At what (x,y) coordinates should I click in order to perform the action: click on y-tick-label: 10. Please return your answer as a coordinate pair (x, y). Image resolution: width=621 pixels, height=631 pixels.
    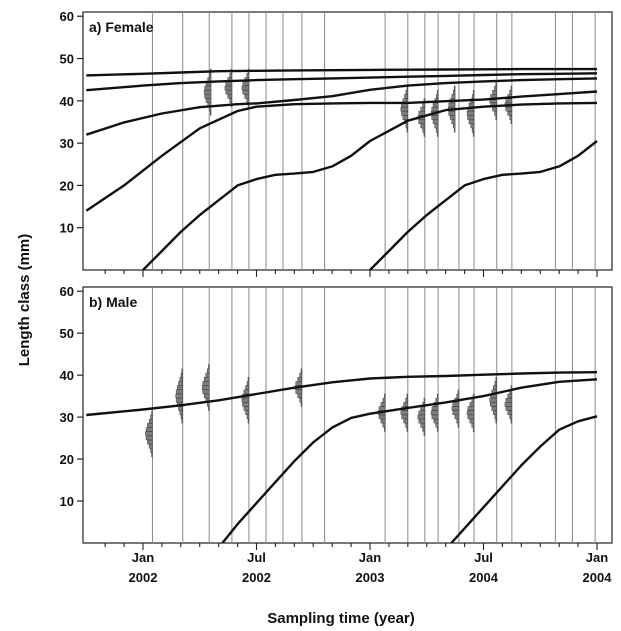
    Looking at the image, I should click on (67, 228).